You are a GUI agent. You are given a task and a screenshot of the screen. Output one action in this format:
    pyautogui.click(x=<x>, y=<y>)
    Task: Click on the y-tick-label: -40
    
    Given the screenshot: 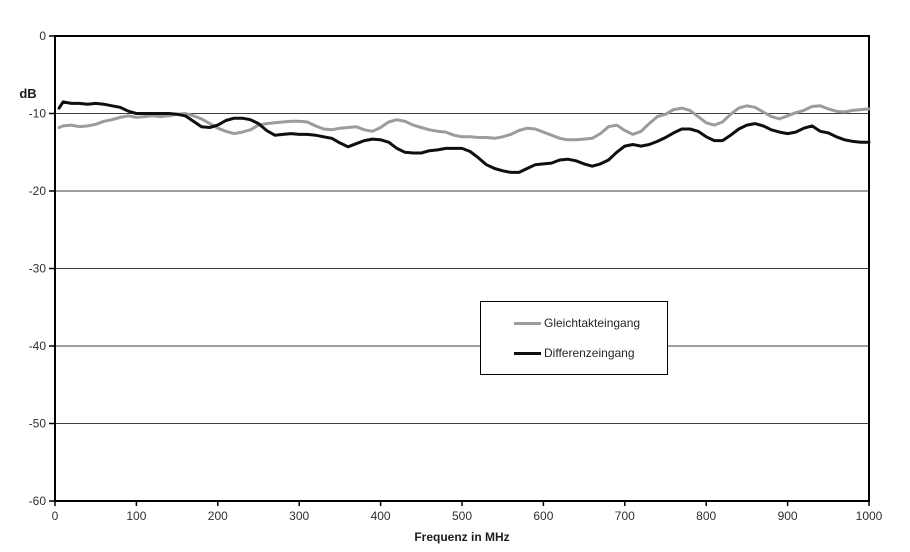 What is the action you would take?
    pyautogui.click(x=38, y=346)
    